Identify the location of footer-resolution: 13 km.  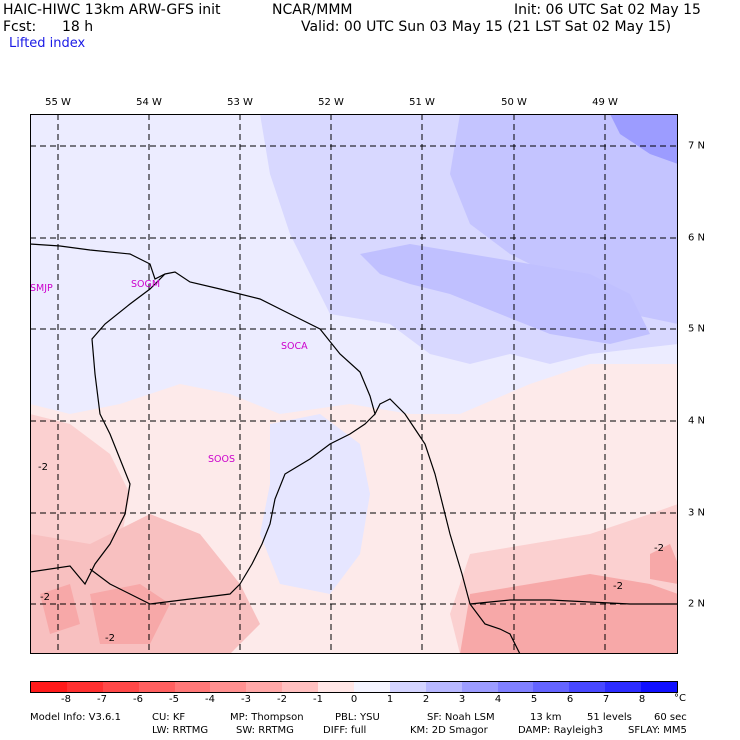
(546, 717).